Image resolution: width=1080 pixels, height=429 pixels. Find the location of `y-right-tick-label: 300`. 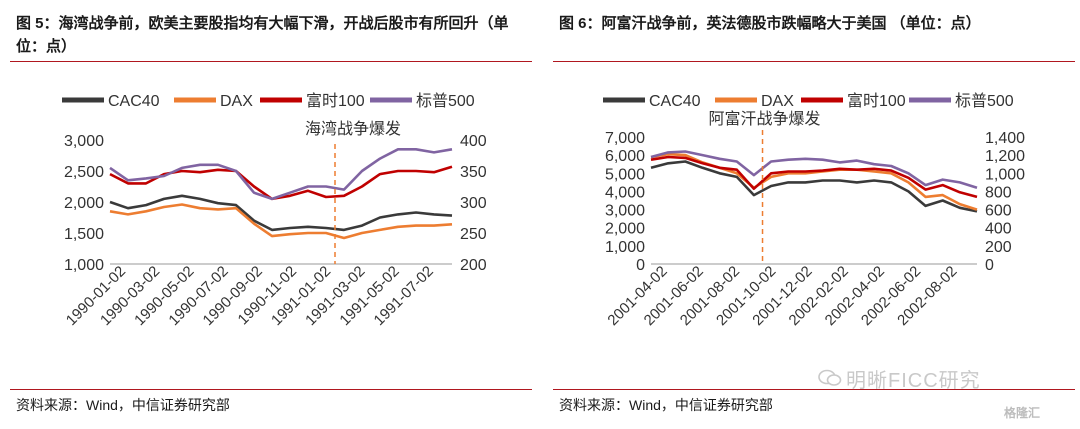

y-right-tick-label: 300 is located at coordinates (473, 203).